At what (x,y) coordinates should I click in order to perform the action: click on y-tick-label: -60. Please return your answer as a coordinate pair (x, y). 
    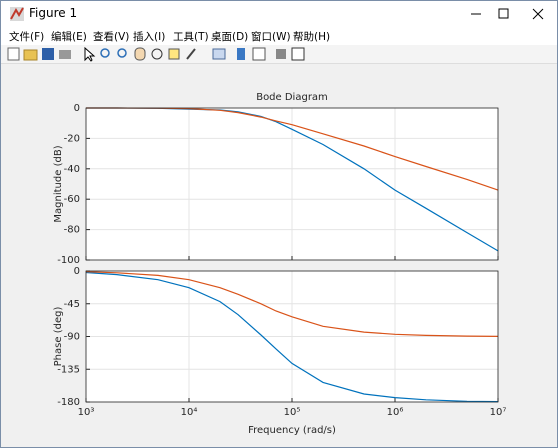
    Looking at the image, I should click on (72, 199).